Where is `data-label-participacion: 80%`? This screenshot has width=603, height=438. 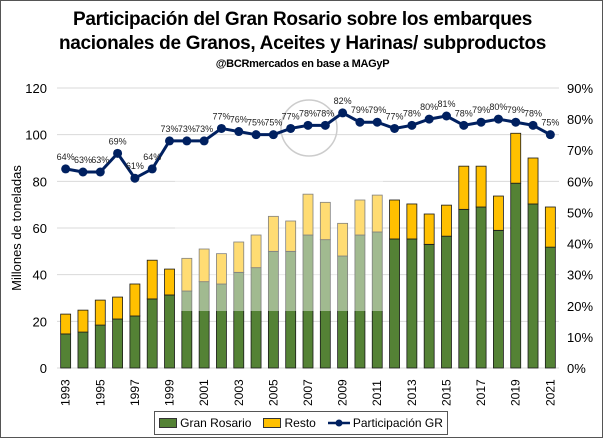 data-label-participacion: 80% is located at coordinates (498, 107).